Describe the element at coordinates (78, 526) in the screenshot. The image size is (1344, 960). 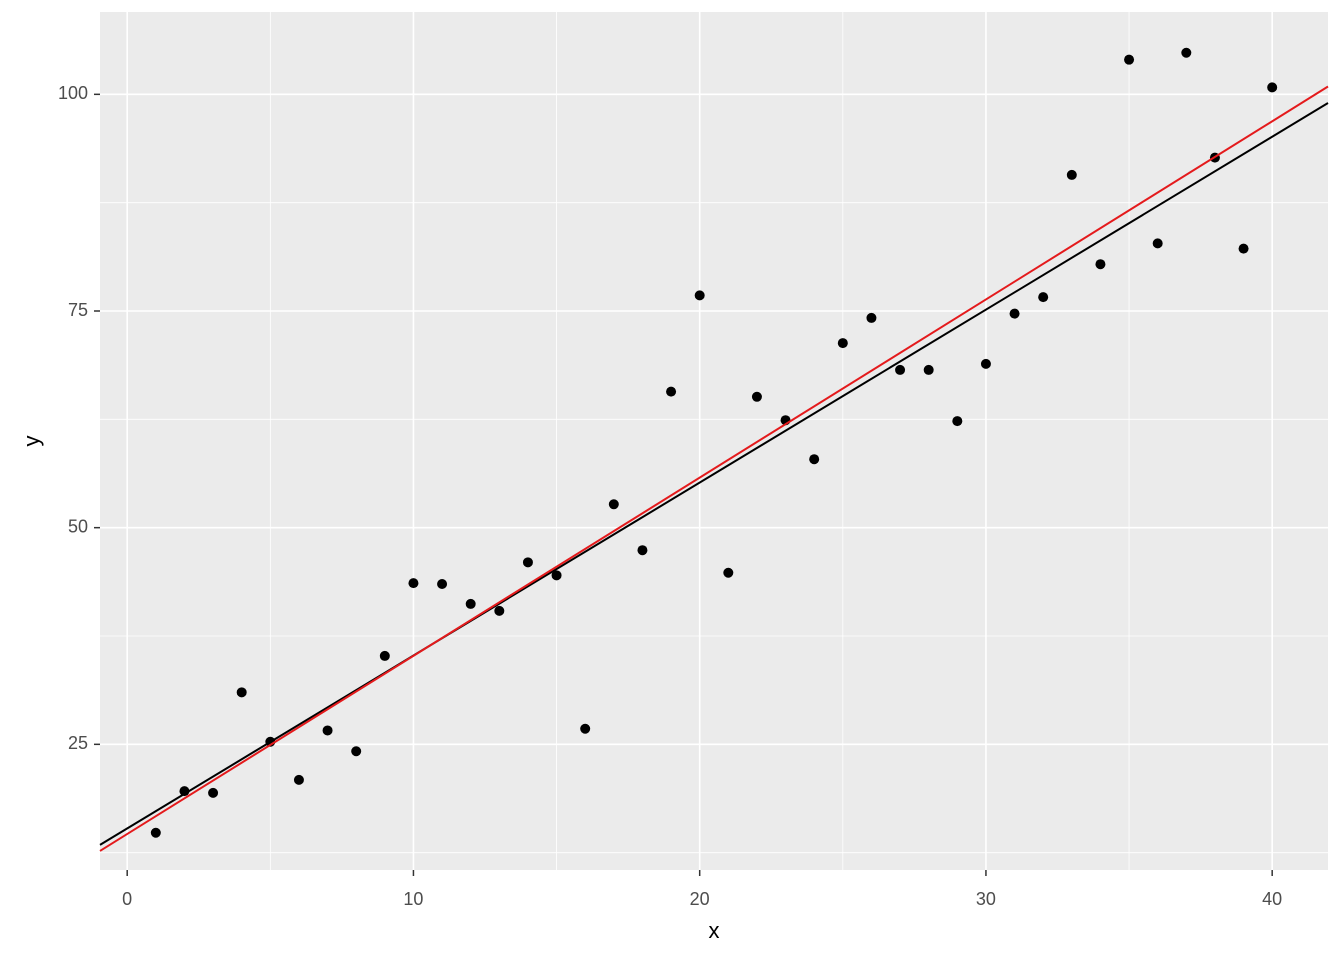
I see `y-tick-label: 50` at that location.